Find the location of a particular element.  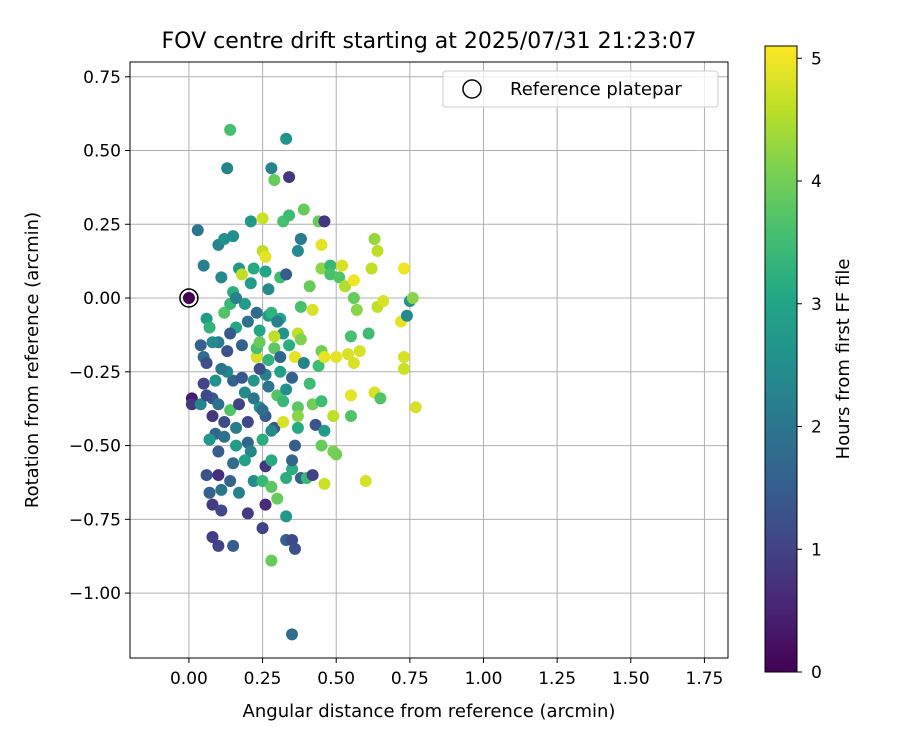

y-tick-label: −0.75 is located at coordinates (95, 520).